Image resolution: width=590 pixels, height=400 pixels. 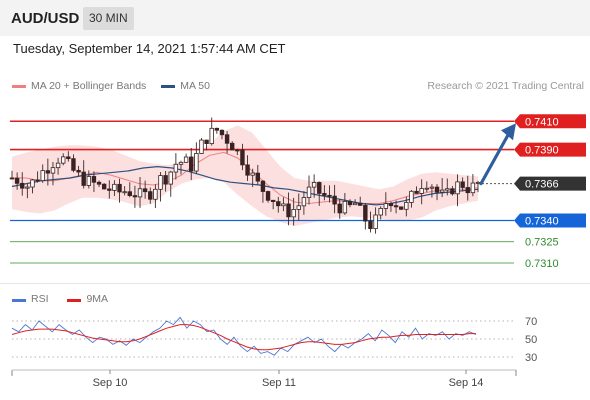 I want to click on resistance-label-2: 0.7390, so click(x=550, y=149).